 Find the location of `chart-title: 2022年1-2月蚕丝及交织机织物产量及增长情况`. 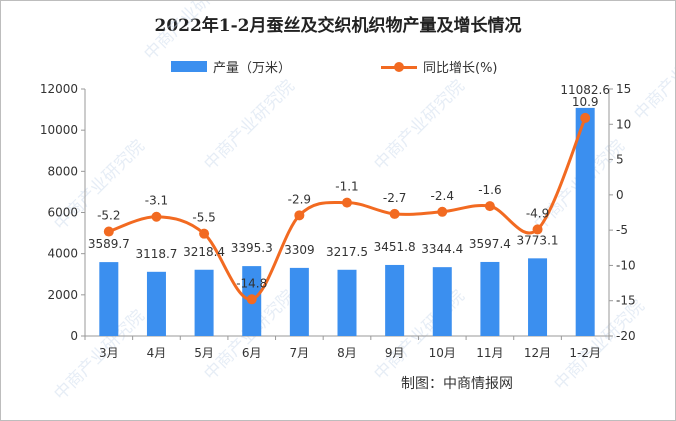

chart-title: 2022年1-2月蚕丝及交织机织物产量及增长情况 is located at coordinates (338, 26).